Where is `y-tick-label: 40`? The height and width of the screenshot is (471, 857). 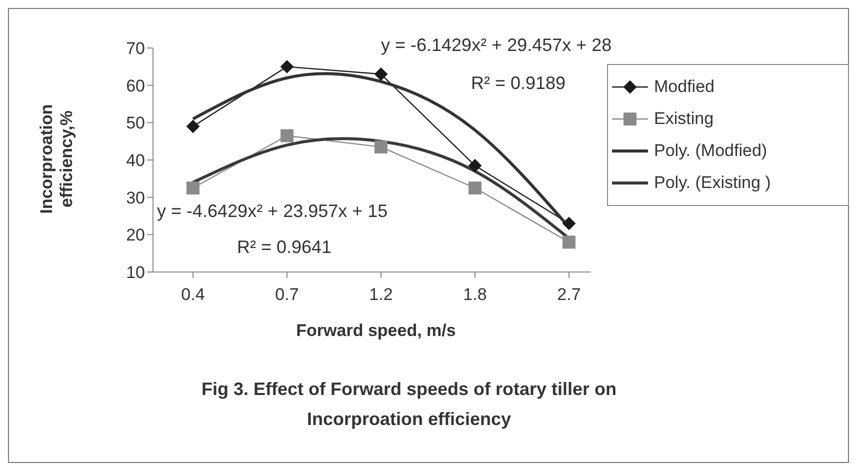 y-tick-label: 40 is located at coordinates (135, 160).